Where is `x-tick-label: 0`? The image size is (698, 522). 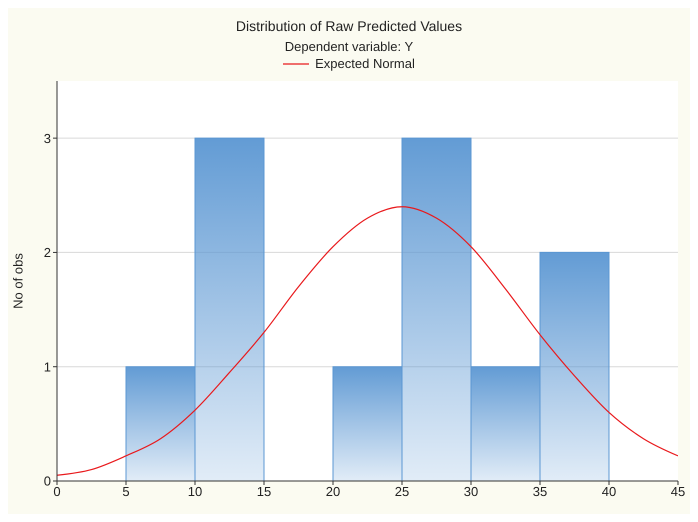
x-tick-label: 0 is located at coordinates (57, 492).